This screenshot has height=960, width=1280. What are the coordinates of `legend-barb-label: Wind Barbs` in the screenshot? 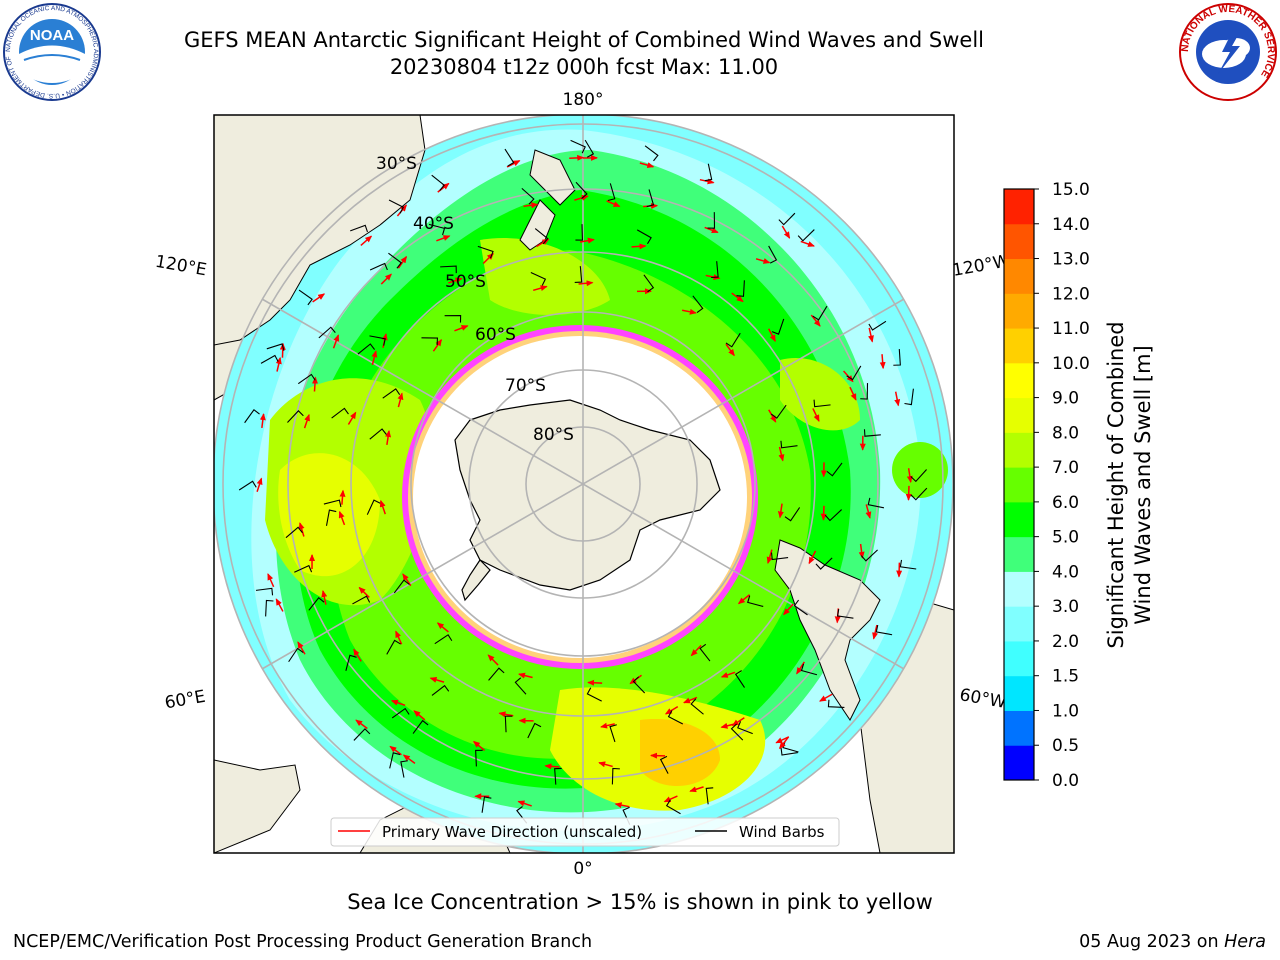 It's located at (782, 832).